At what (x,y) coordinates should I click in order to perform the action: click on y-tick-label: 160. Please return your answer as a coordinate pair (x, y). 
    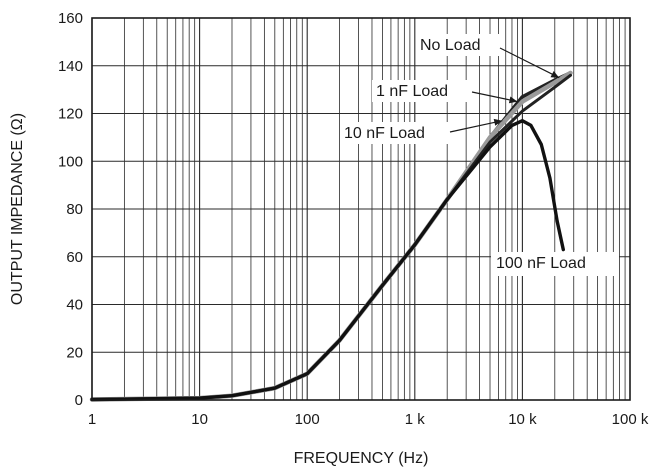
    Looking at the image, I should click on (70, 18).